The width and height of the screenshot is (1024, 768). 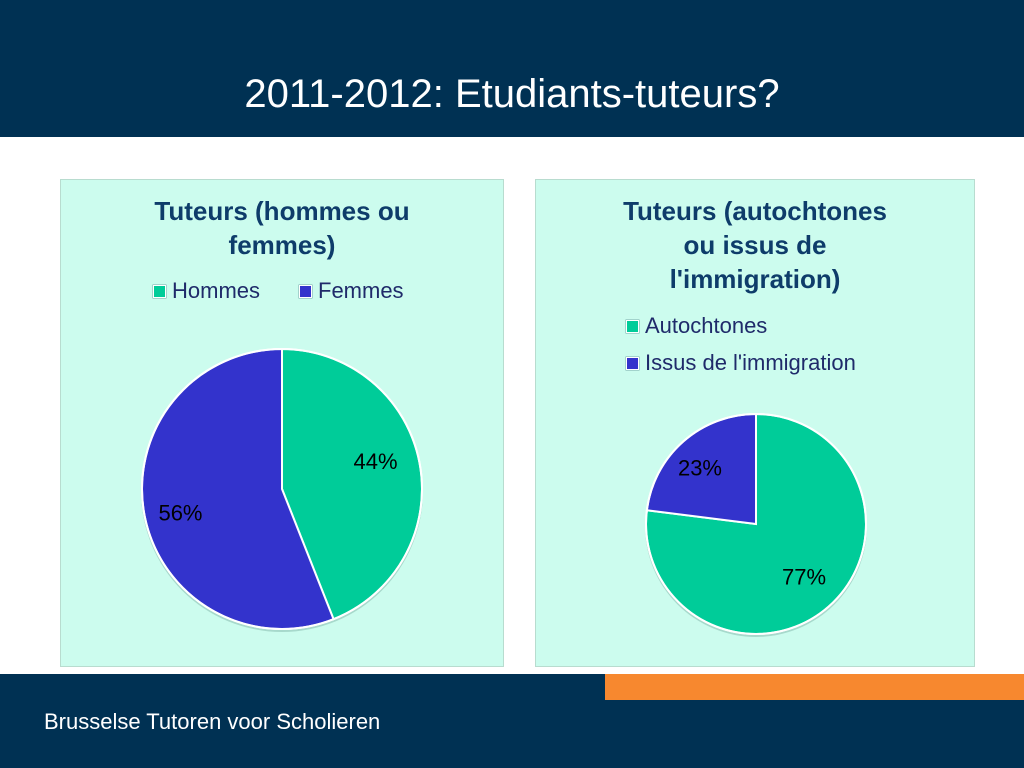 I want to click on pie-chart-gender: 44% 56%, so click(x=282, y=489).